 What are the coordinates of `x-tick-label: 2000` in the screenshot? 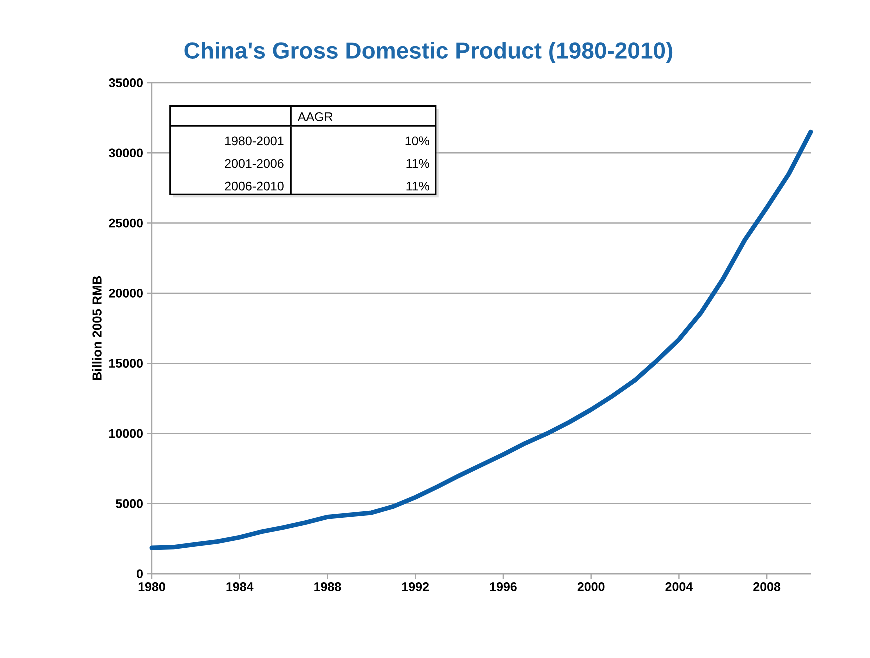 It's located at (591, 587).